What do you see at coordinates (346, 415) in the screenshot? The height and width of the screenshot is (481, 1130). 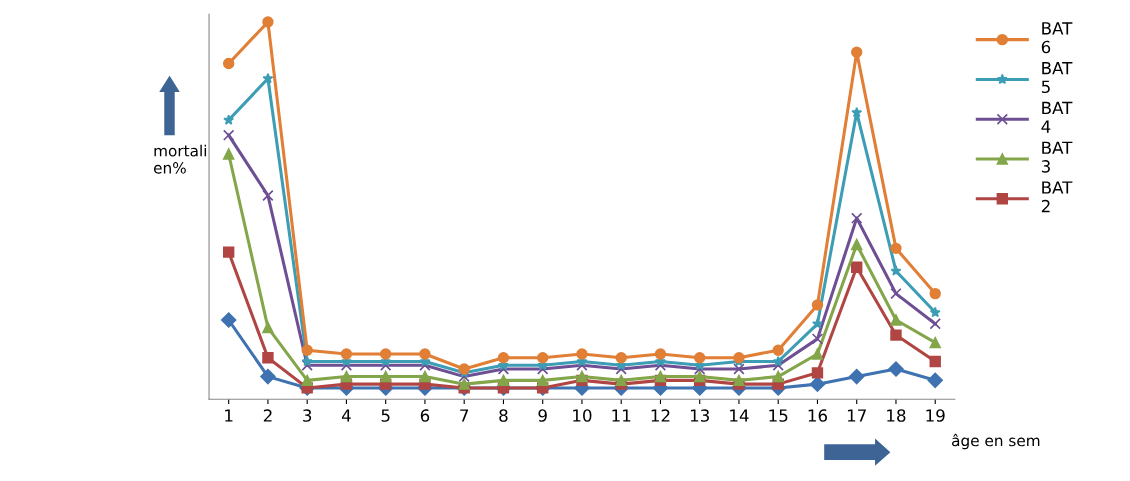 I see `x-tick-label: 4` at bounding box center [346, 415].